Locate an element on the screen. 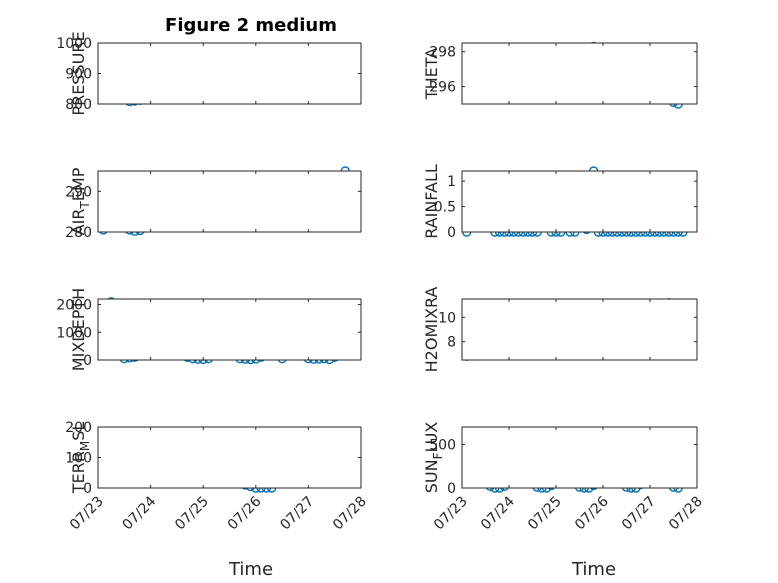 The width and height of the screenshot is (778, 583). mixdepth-axis-label: MIXDEPTH is located at coordinates (78, 329).